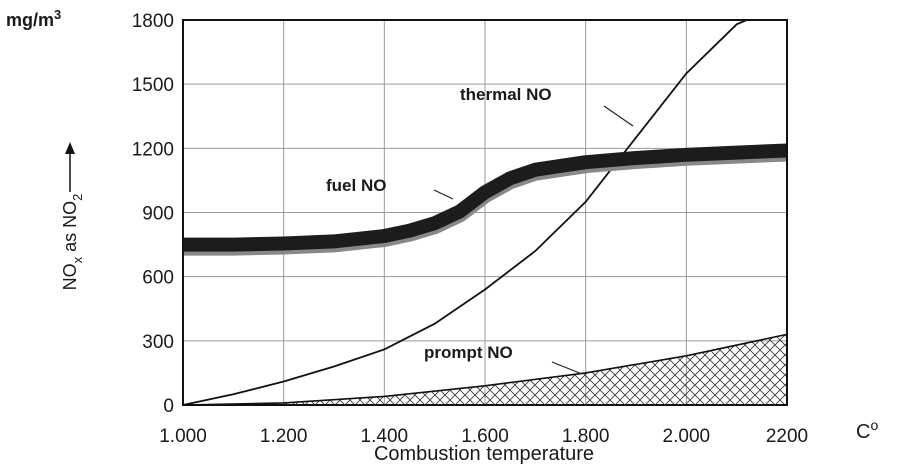  I want to click on x-tick-label: 1.000, so click(183, 436).